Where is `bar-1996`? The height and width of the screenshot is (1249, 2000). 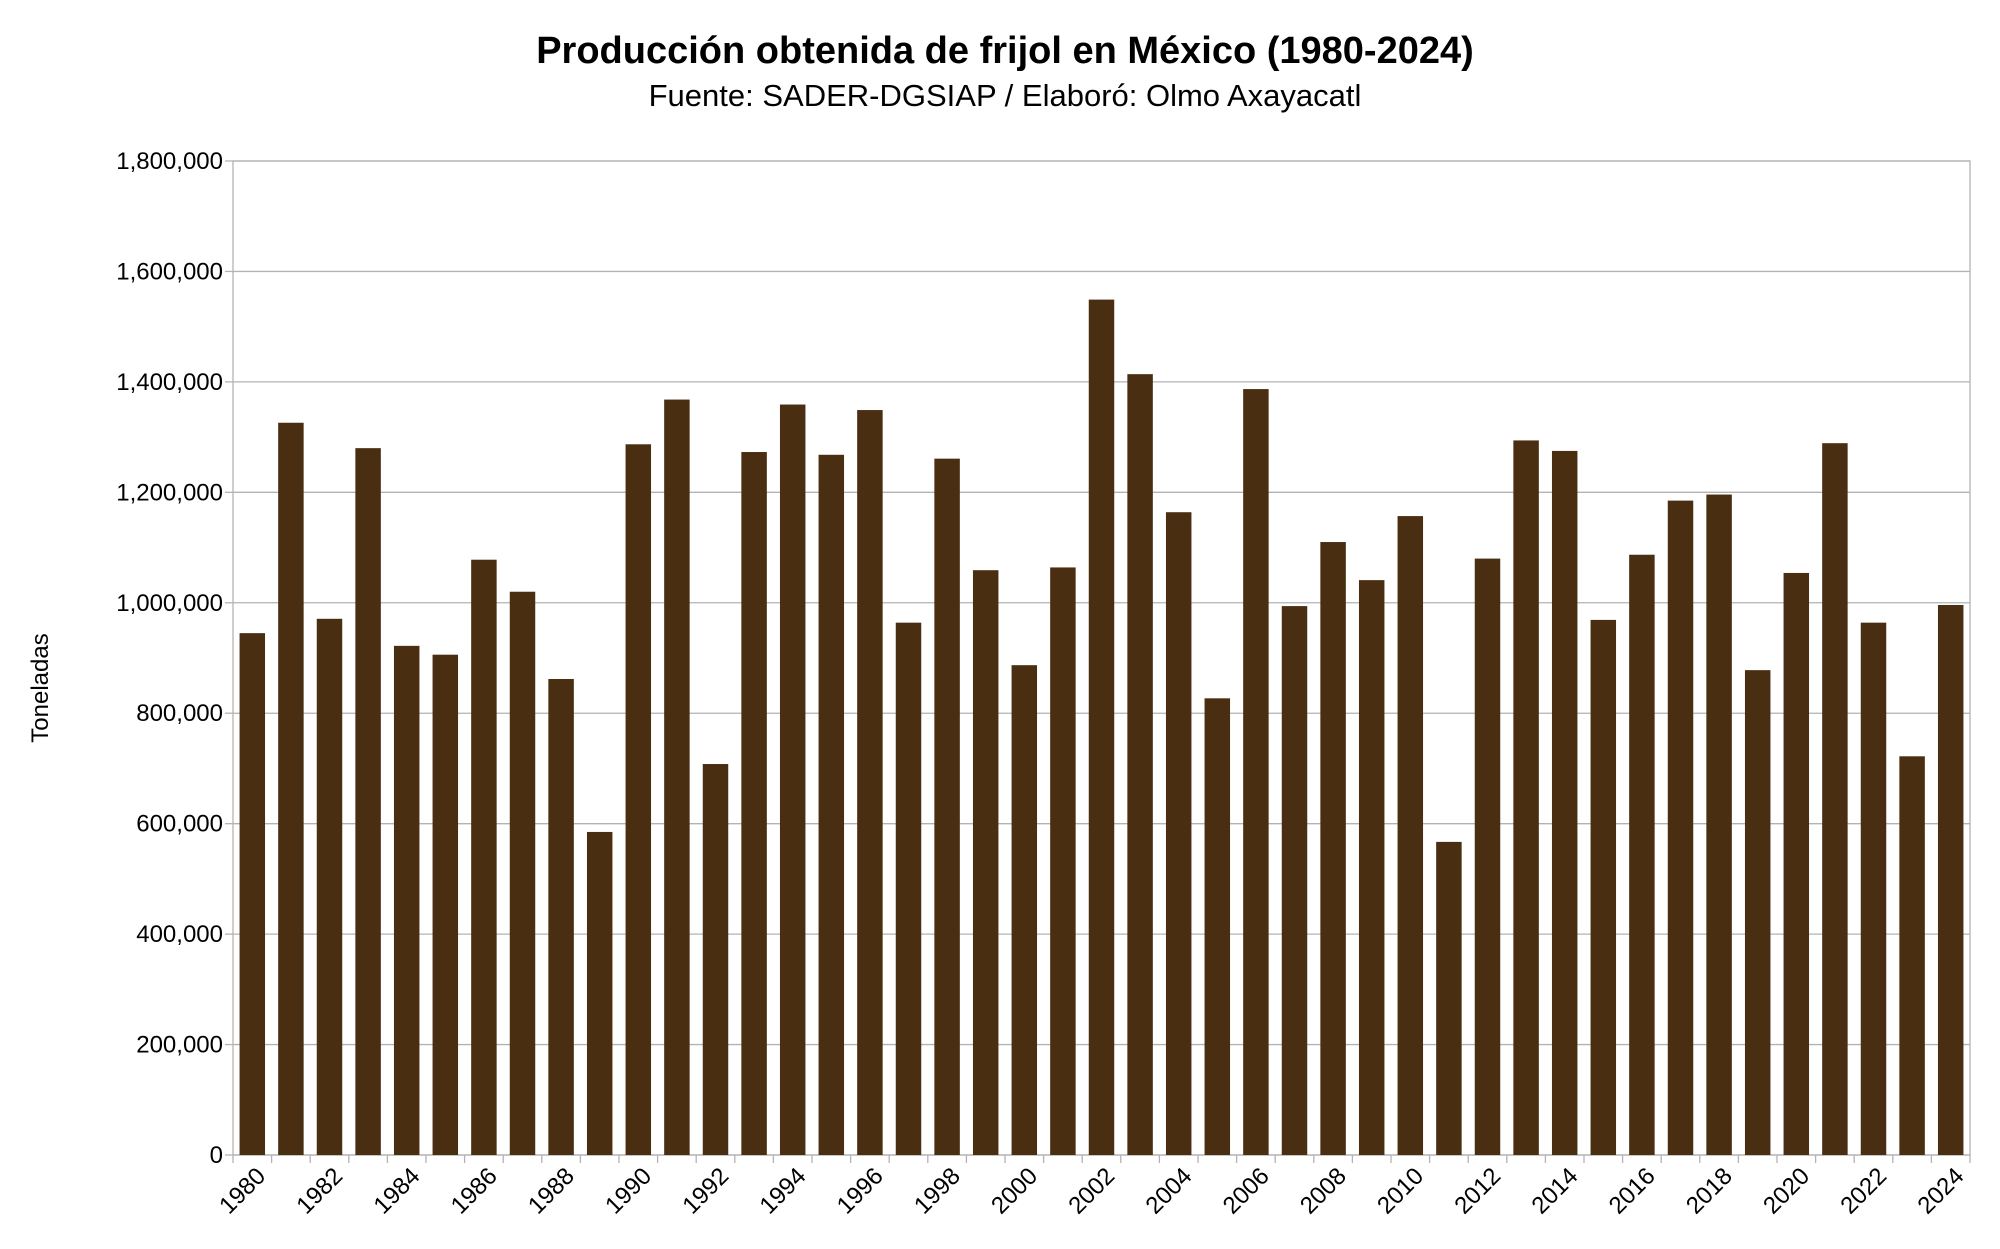
bar-1996 is located at coordinates (870, 782).